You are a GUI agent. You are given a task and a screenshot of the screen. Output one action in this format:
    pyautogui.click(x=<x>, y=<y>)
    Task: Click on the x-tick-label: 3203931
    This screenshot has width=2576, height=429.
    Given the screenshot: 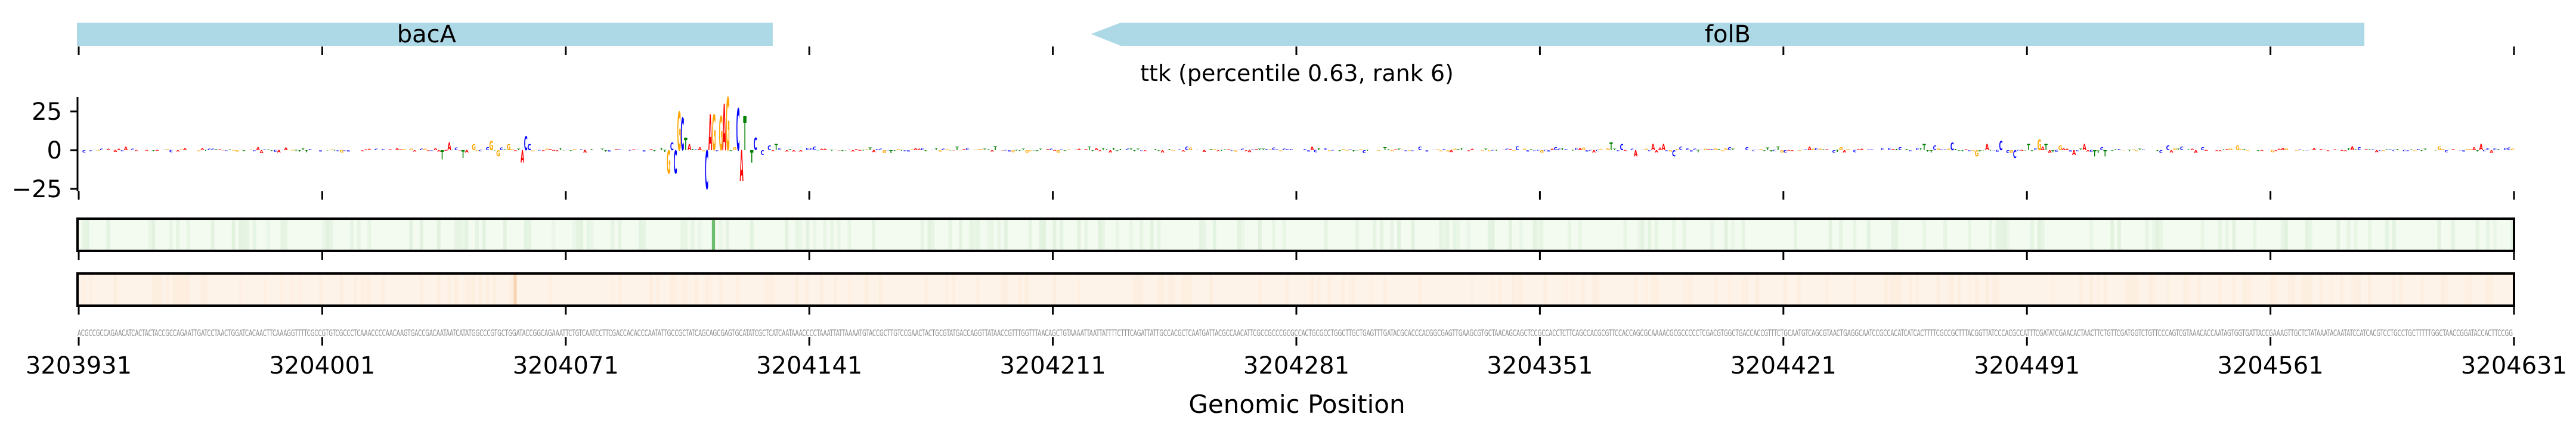 What is the action you would take?
    pyautogui.click(x=79, y=366)
    